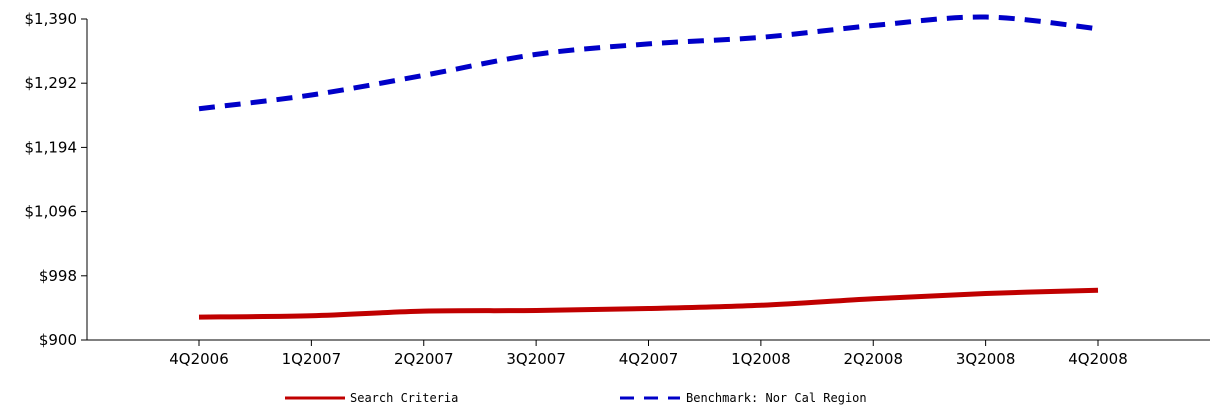 The height and width of the screenshot is (410, 1212). I want to click on x-tick-label: 4Q2006, so click(199, 359).